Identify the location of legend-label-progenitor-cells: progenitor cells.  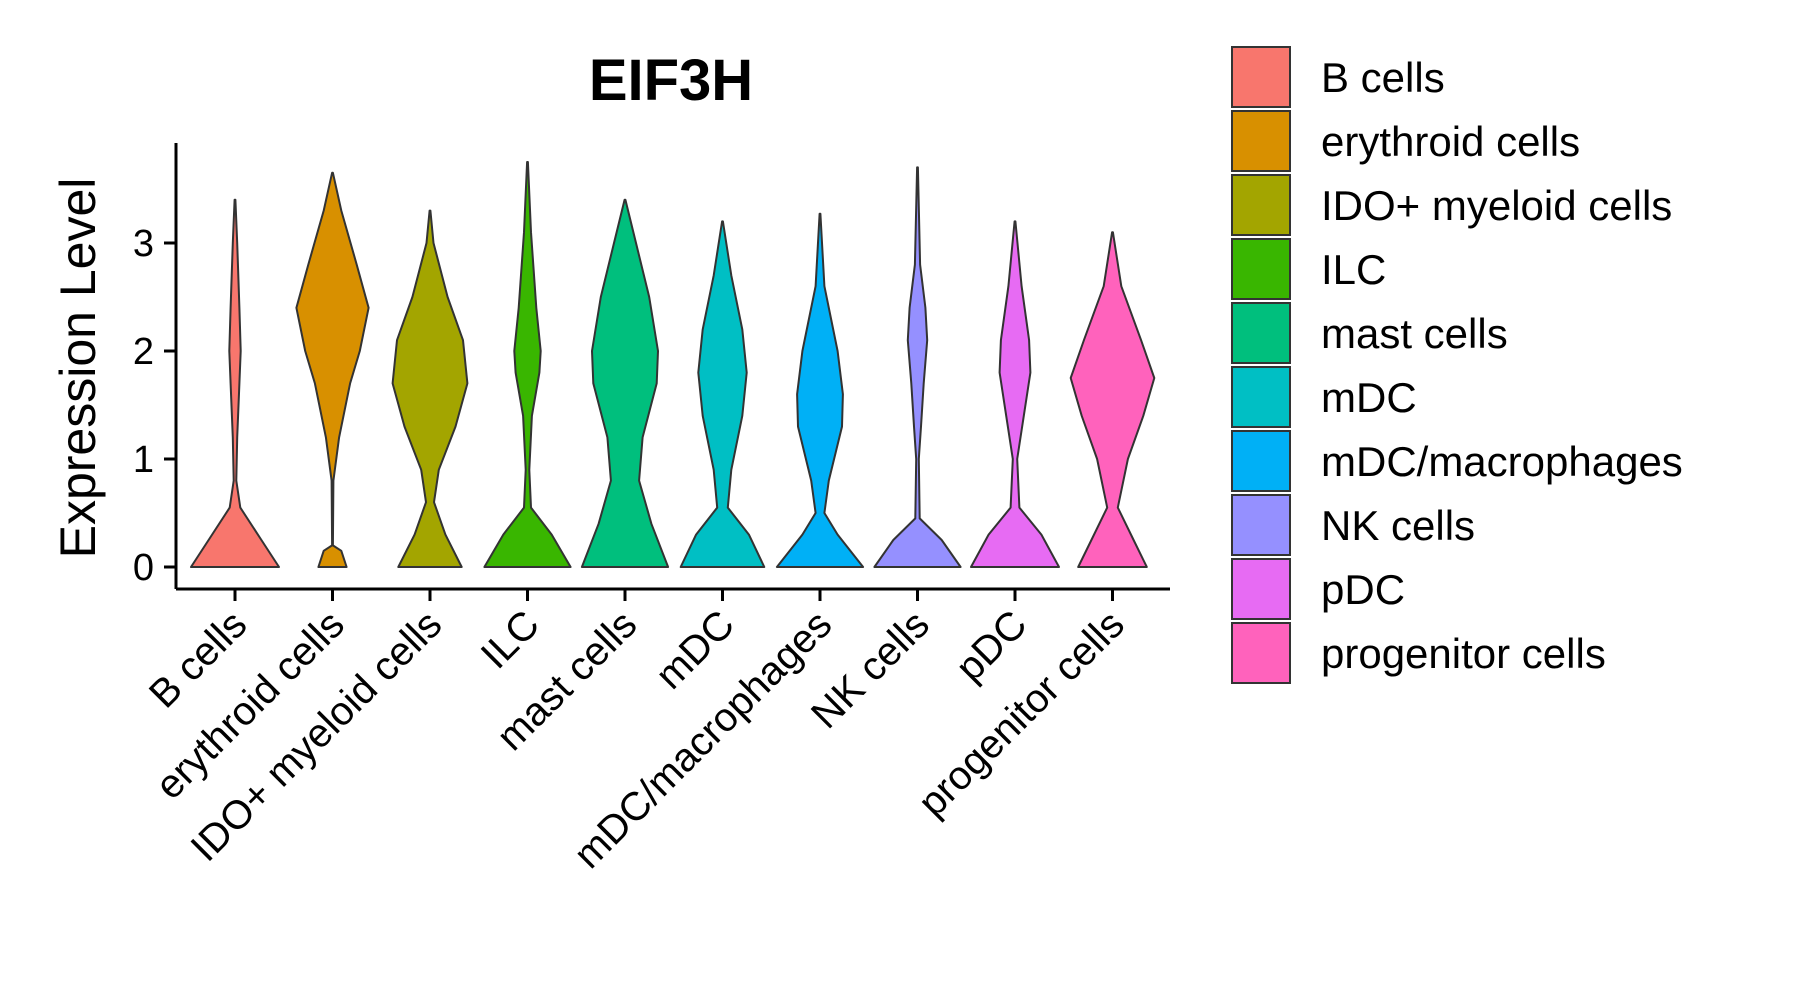
(1463, 653).